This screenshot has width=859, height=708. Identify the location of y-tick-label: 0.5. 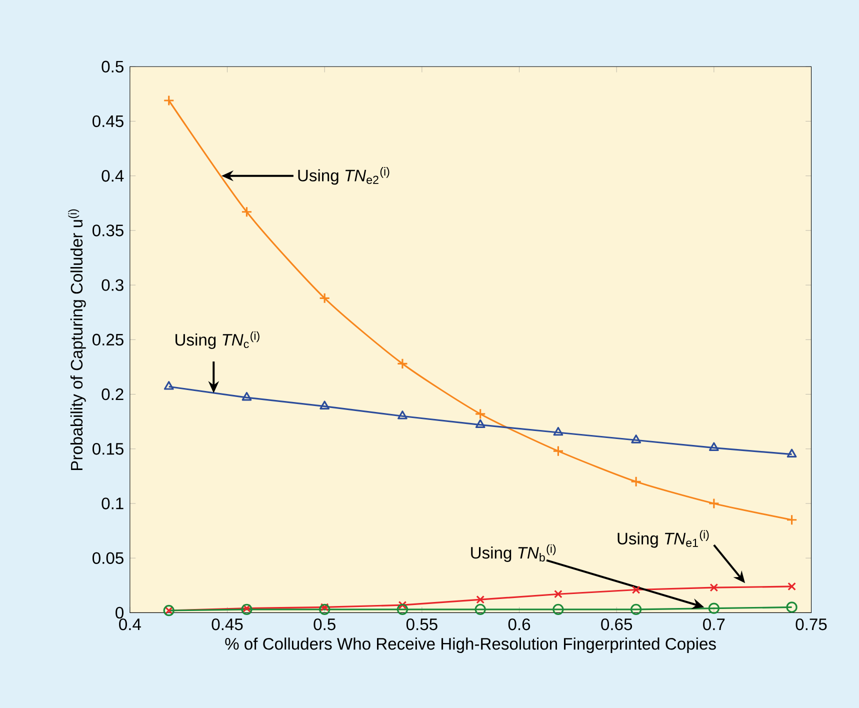
(113, 66).